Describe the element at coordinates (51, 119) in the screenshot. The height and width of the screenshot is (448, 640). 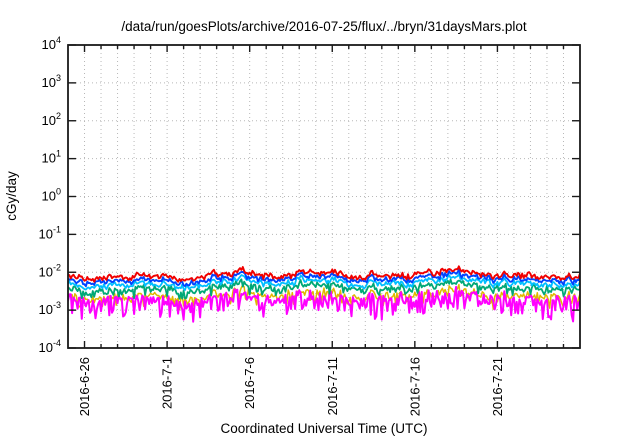
I see `y-tick-label: 10²` at that location.